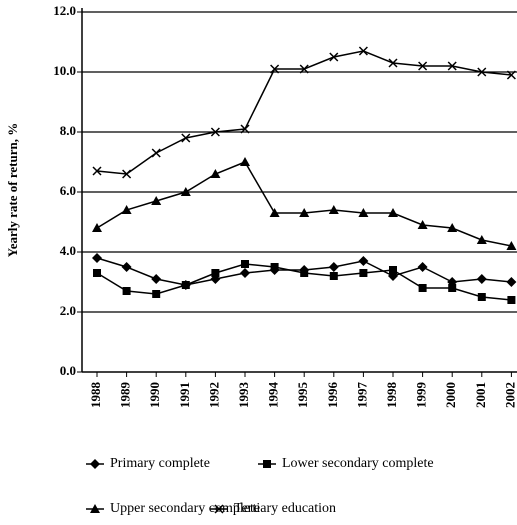 The image size is (517, 525). Describe the element at coordinates (68, 190) in the screenshot. I see `y-tick-label: 6.0` at that location.